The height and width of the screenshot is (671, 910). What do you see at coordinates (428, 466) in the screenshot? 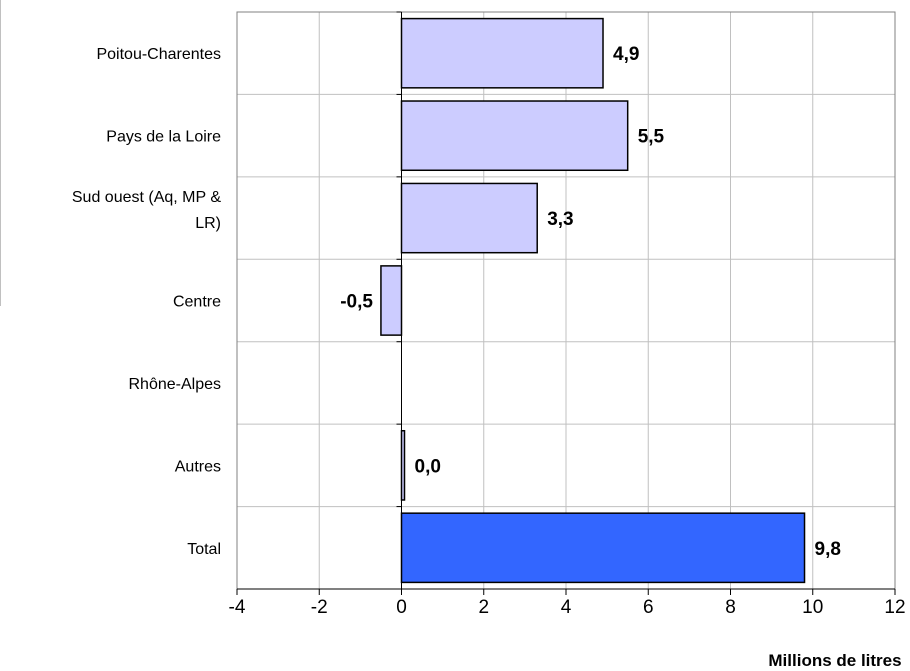
I see `data-label: 0,0` at bounding box center [428, 466].